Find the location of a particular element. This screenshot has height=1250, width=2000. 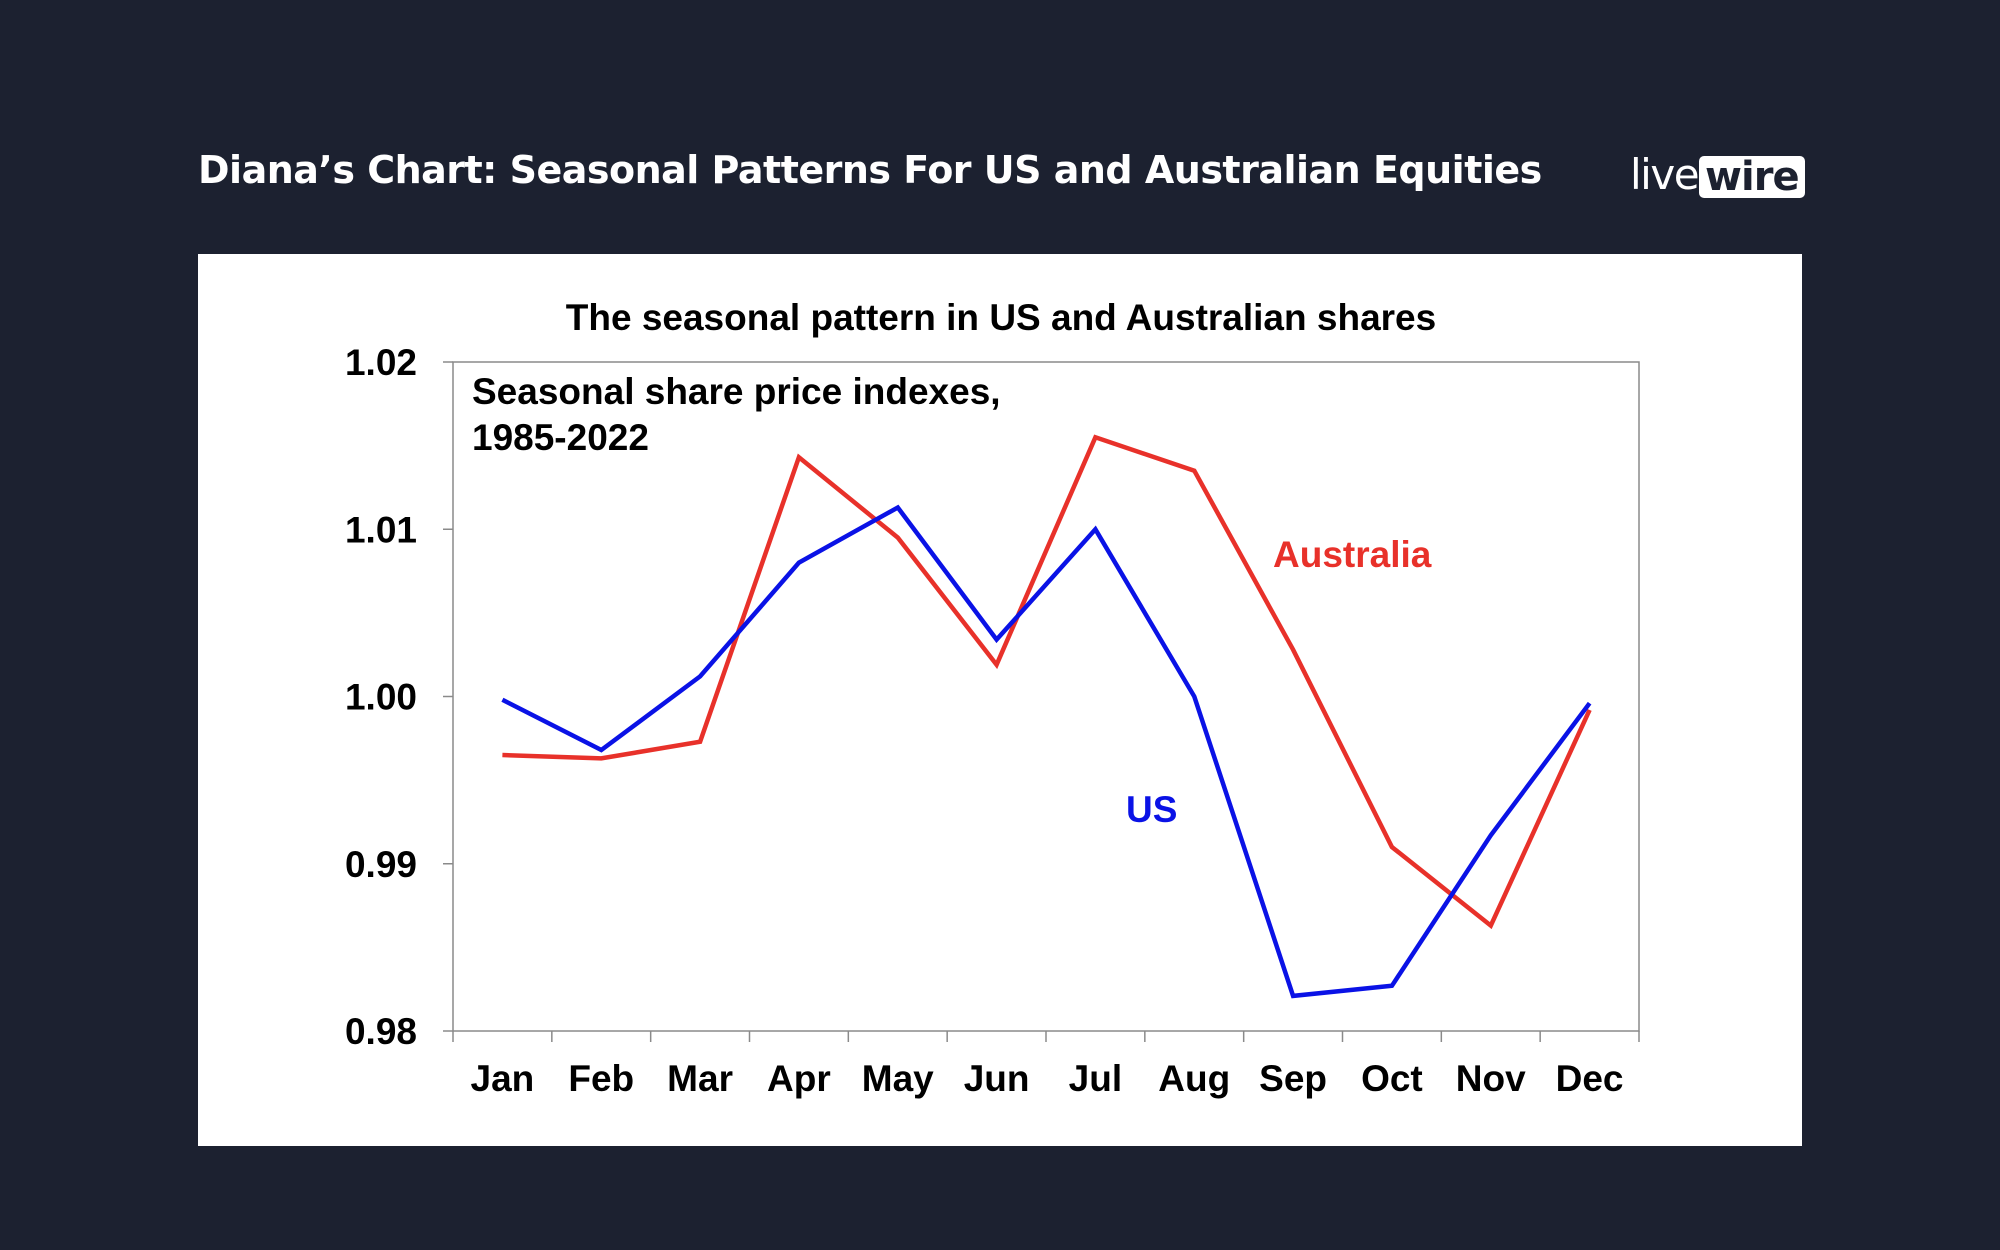

x-tick-label: Jun is located at coordinates (997, 1078).